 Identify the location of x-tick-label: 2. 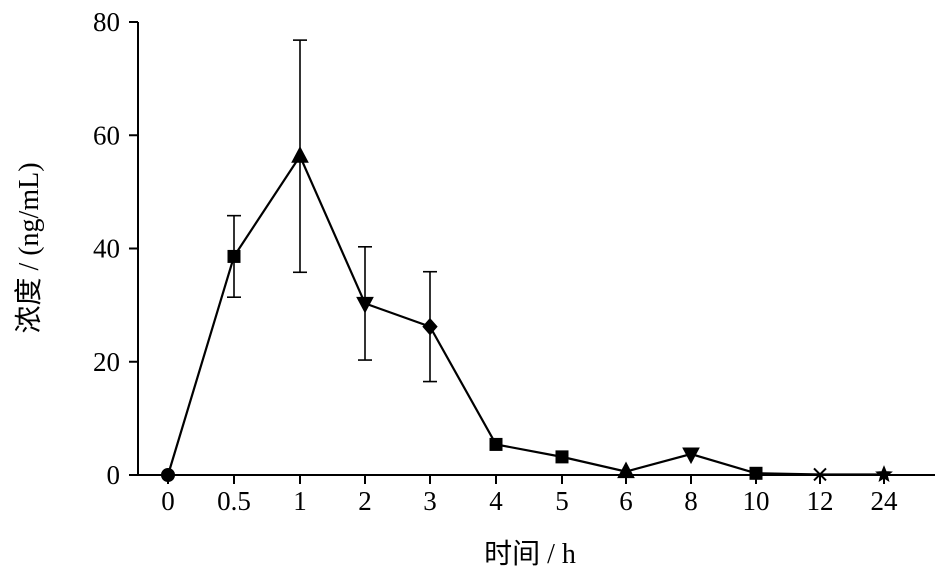
(365, 501).